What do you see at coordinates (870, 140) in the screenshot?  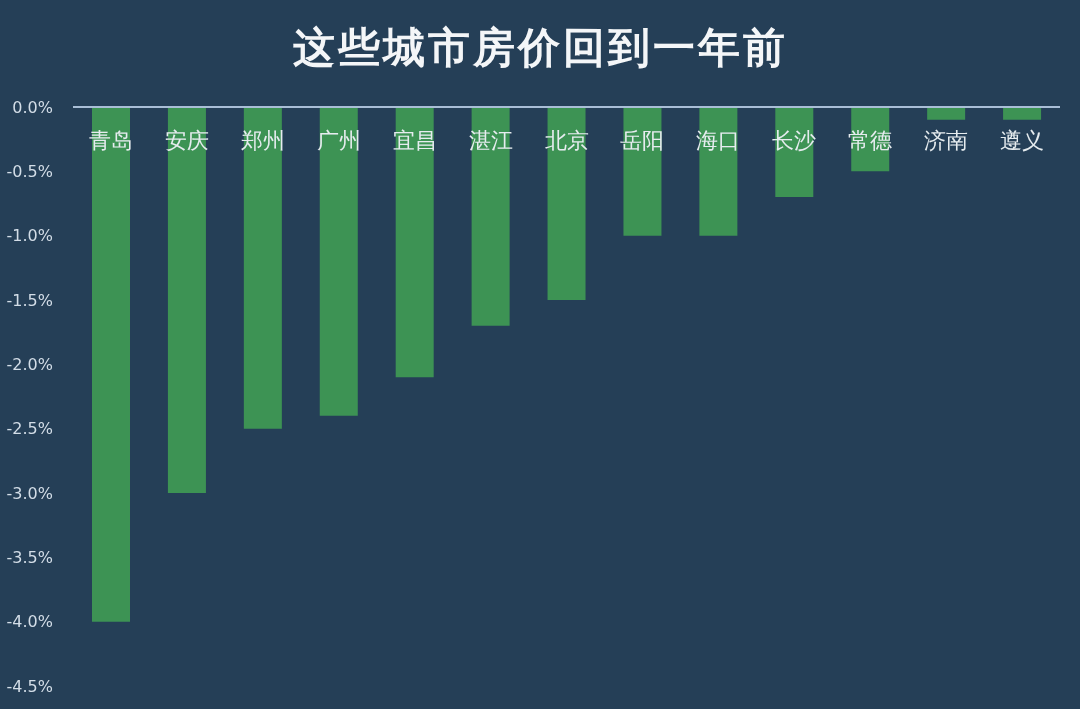 I see `x-tick-label: 常德` at bounding box center [870, 140].